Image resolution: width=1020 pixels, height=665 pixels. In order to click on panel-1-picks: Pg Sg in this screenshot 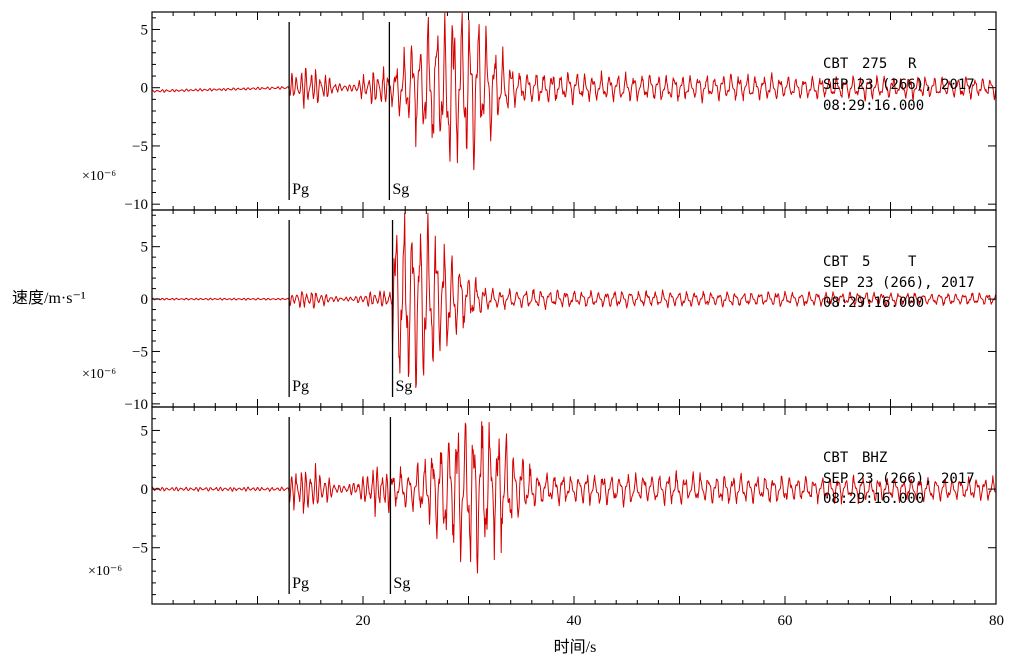, I will do `click(348, 111)`.